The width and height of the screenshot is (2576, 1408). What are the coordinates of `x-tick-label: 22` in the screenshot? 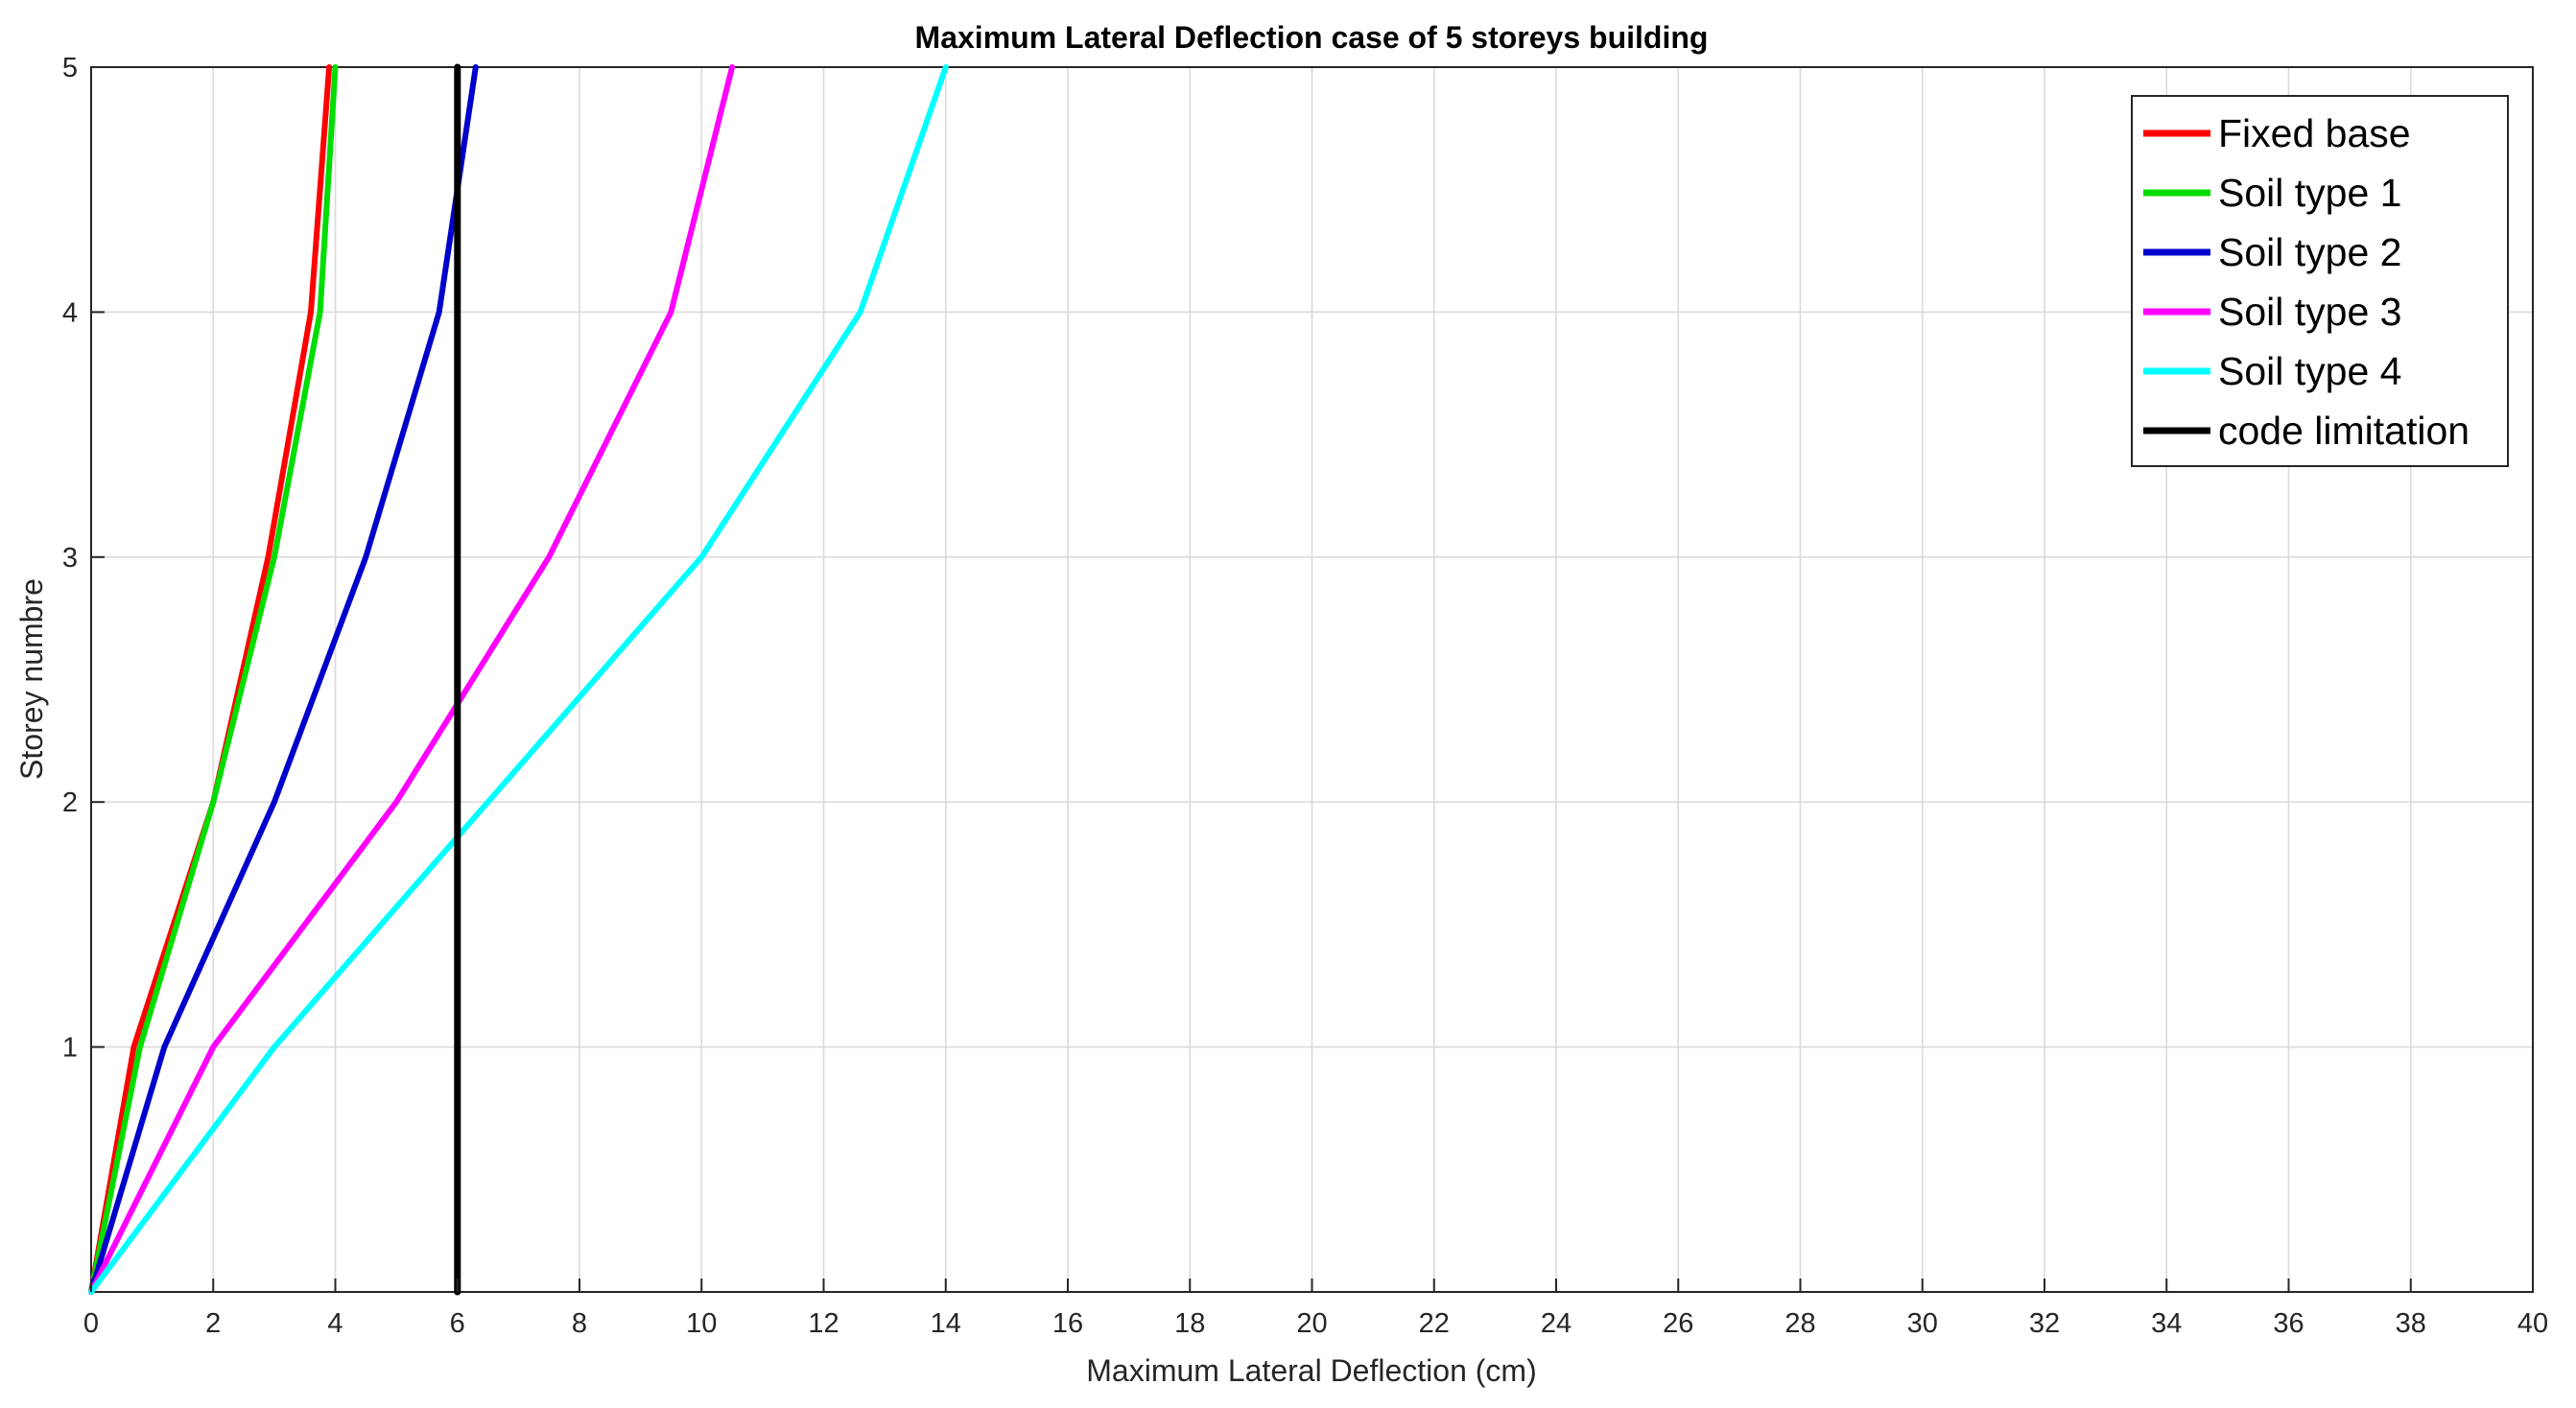 It's located at (1434, 1323).